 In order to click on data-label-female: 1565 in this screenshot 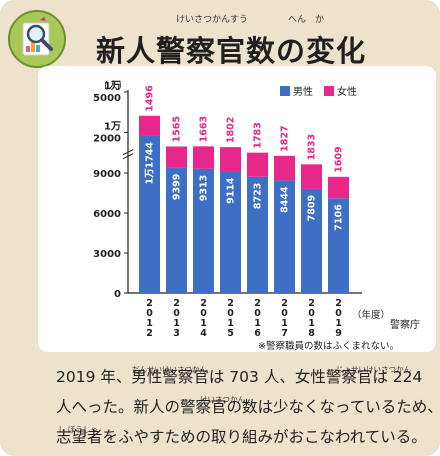, I will do `click(177, 129)`.